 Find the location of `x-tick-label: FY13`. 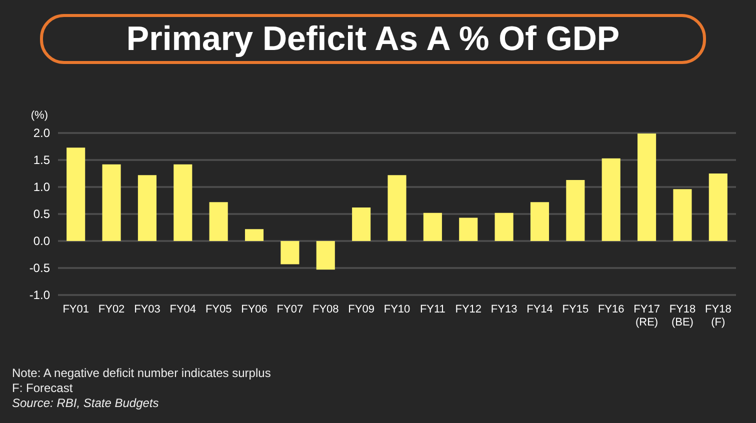

x-tick-label: FY13 is located at coordinates (504, 310).